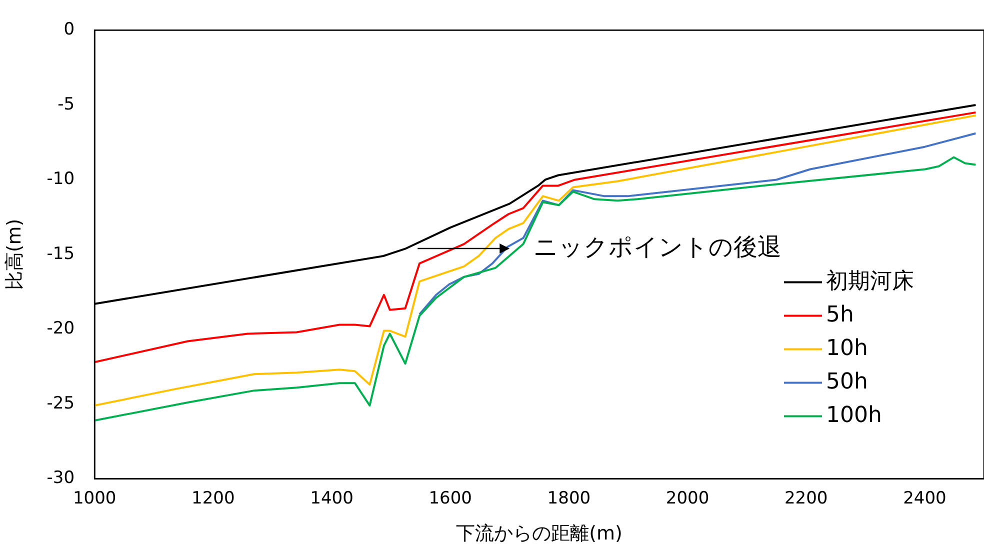 Image resolution: width=984 pixels, height=554 pixels. What do you see at coordinates (806, 498) in the screenshot?
I see `x-tick-label: 2200` at bounding box center [806, 498].